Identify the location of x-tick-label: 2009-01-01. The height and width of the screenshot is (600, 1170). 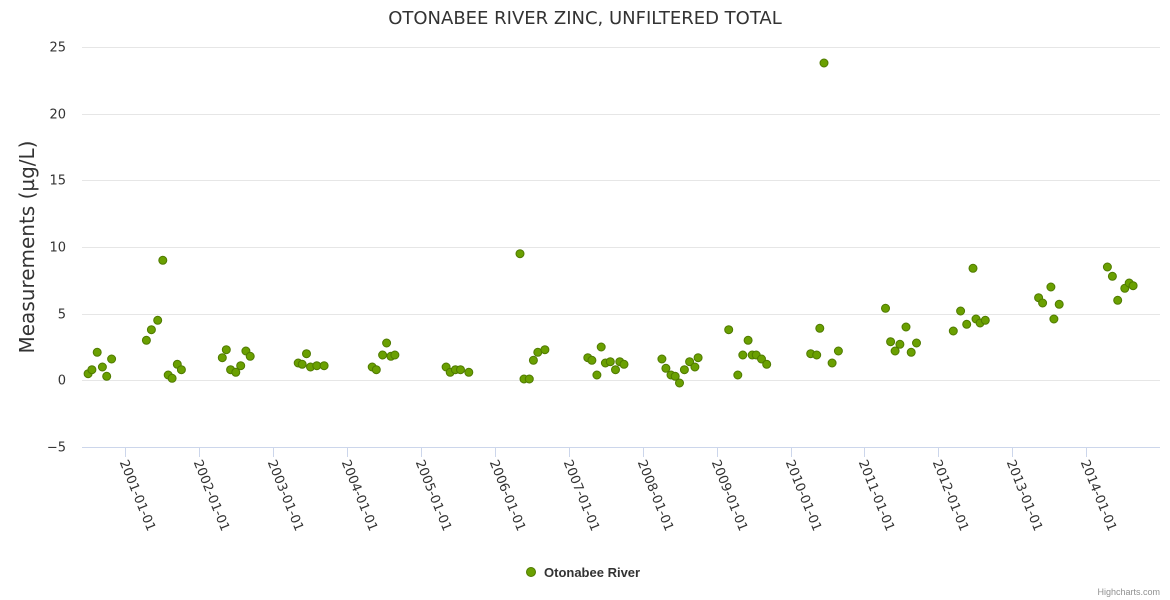
(729, 496).